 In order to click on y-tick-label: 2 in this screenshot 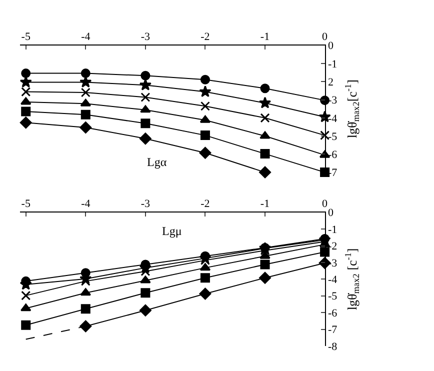, I will do `click(331, 82)`.